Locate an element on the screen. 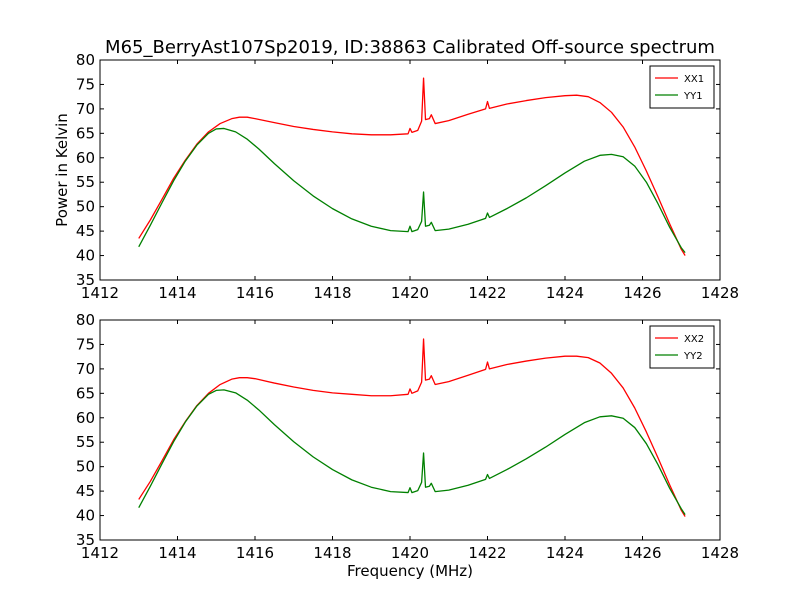 The image size is (800, 600). y-axis-label: Power in Kelvin is located at coordinates (62, 170).